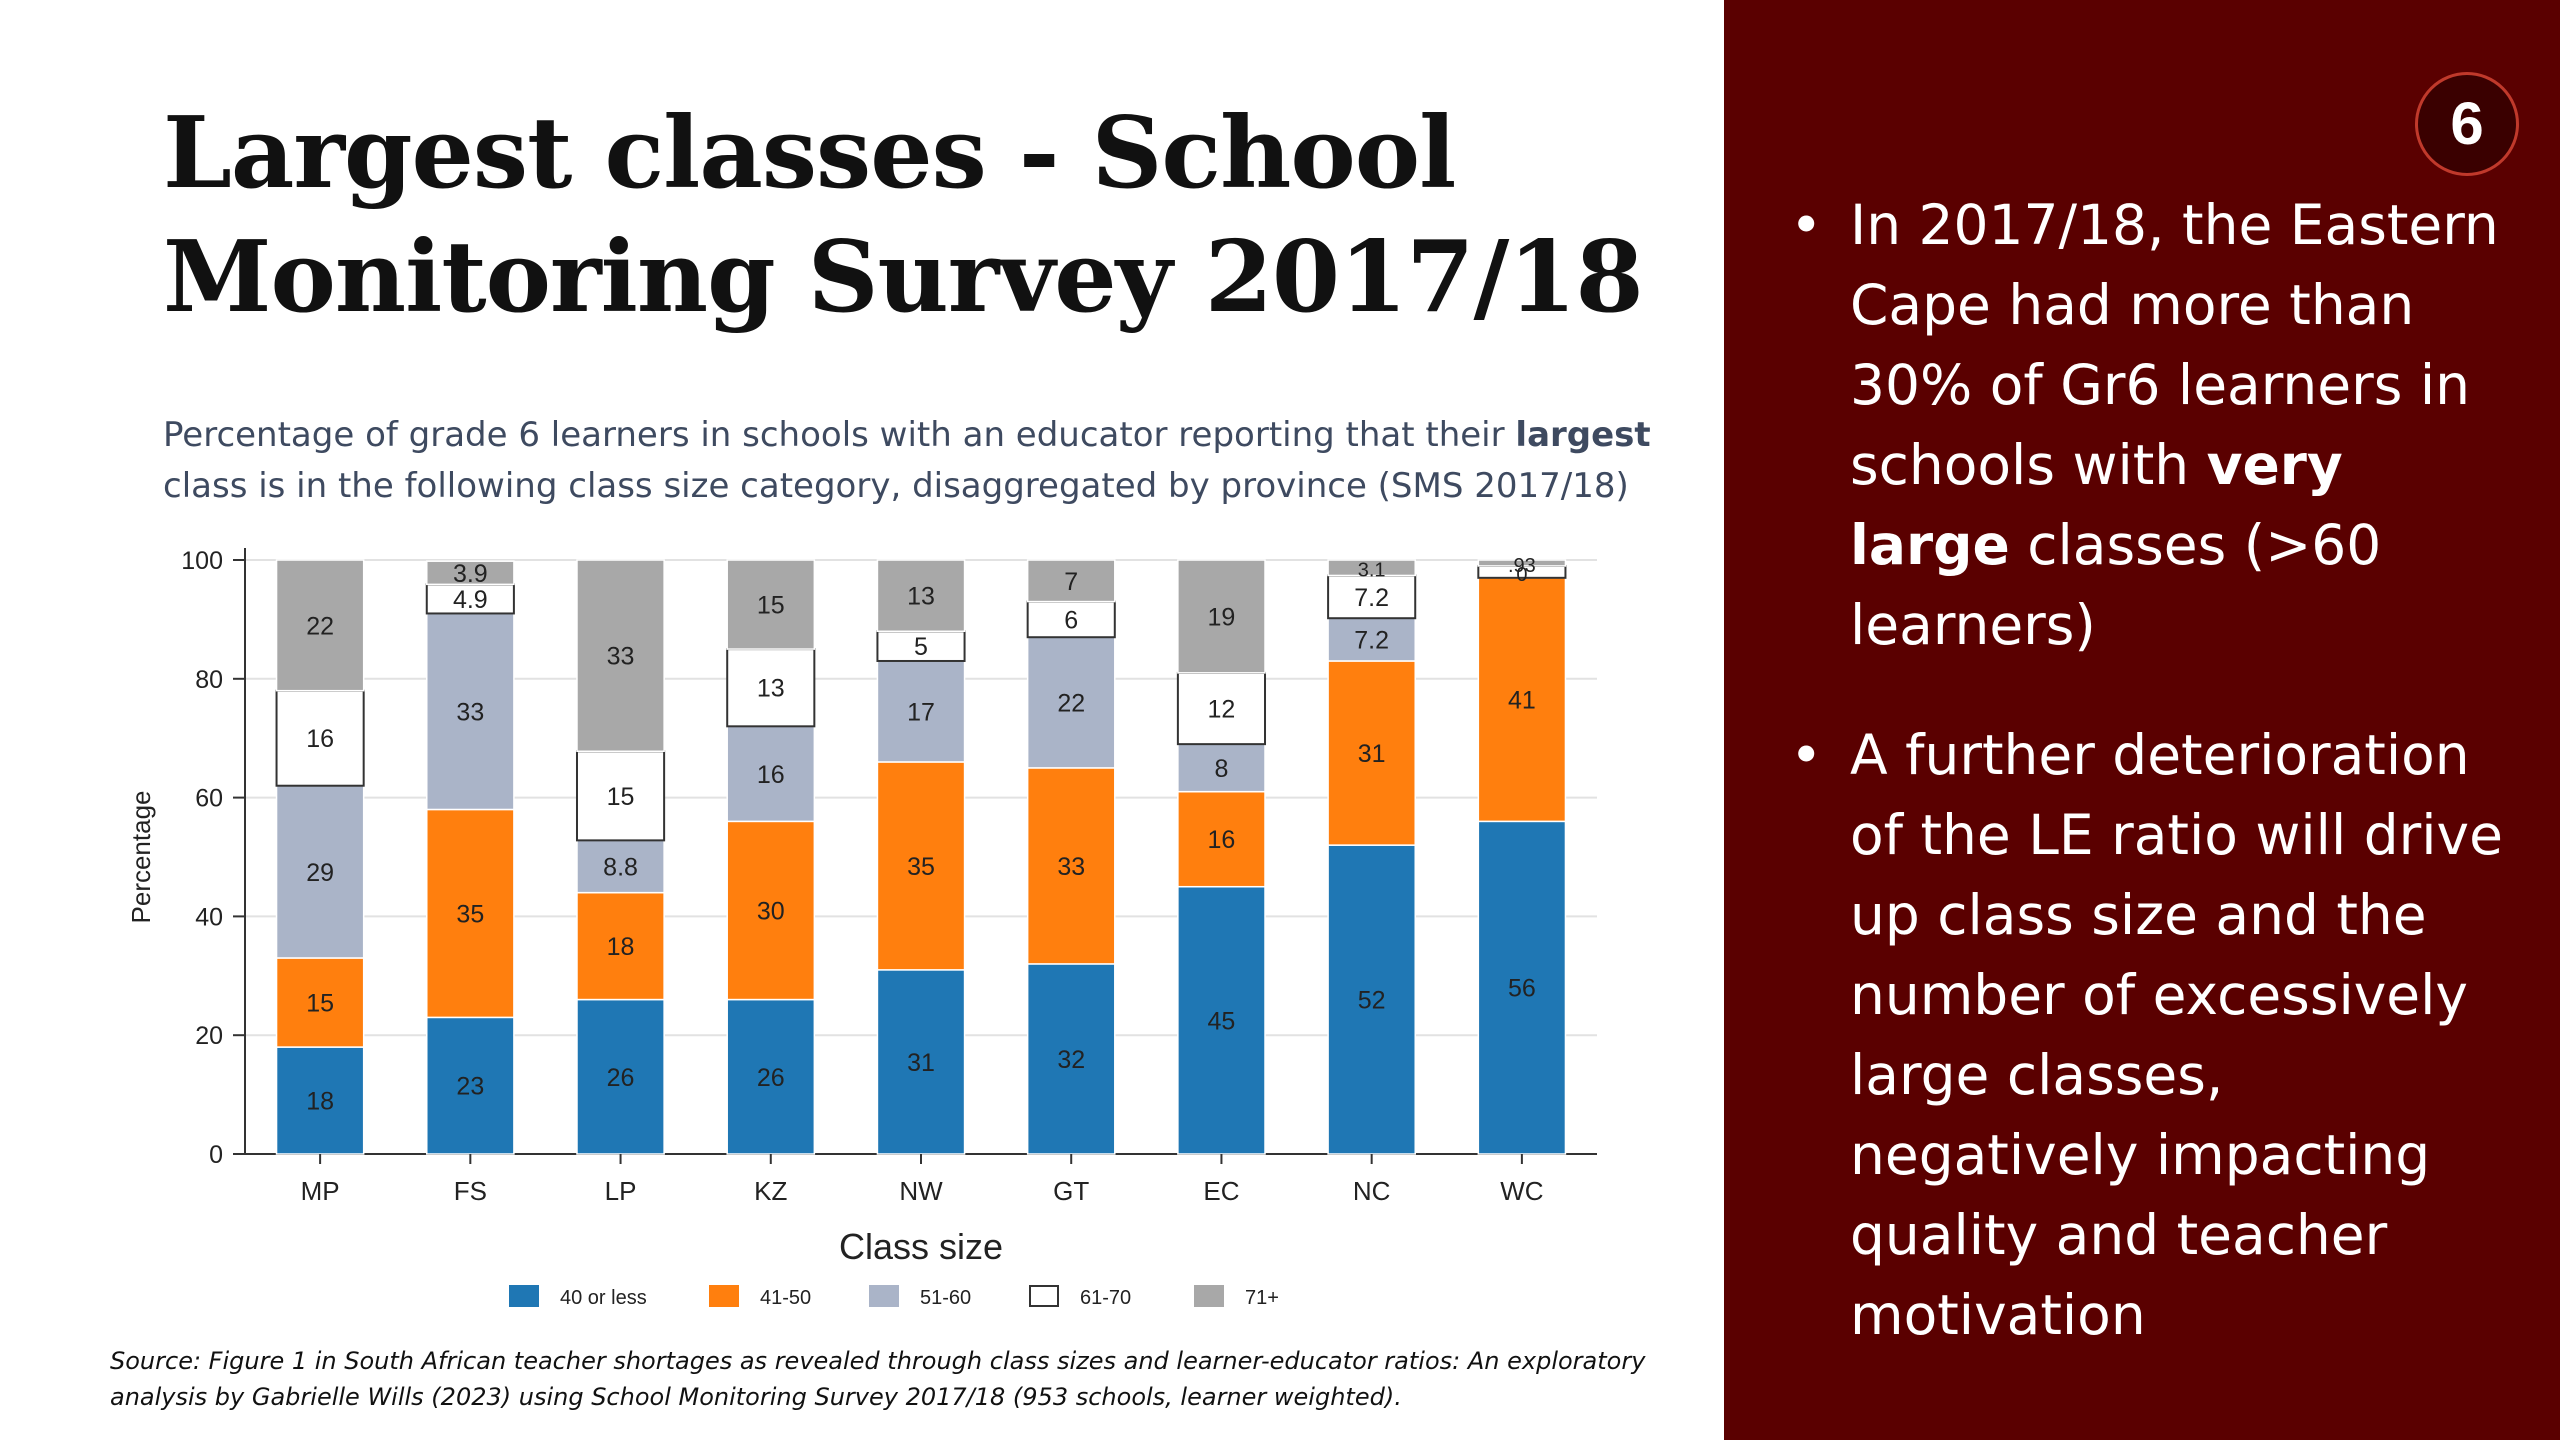  What do you see at coordinates (209, 917) in the screenshot?
I see `y-tick-label: 40` at bounding box center [209, 917].